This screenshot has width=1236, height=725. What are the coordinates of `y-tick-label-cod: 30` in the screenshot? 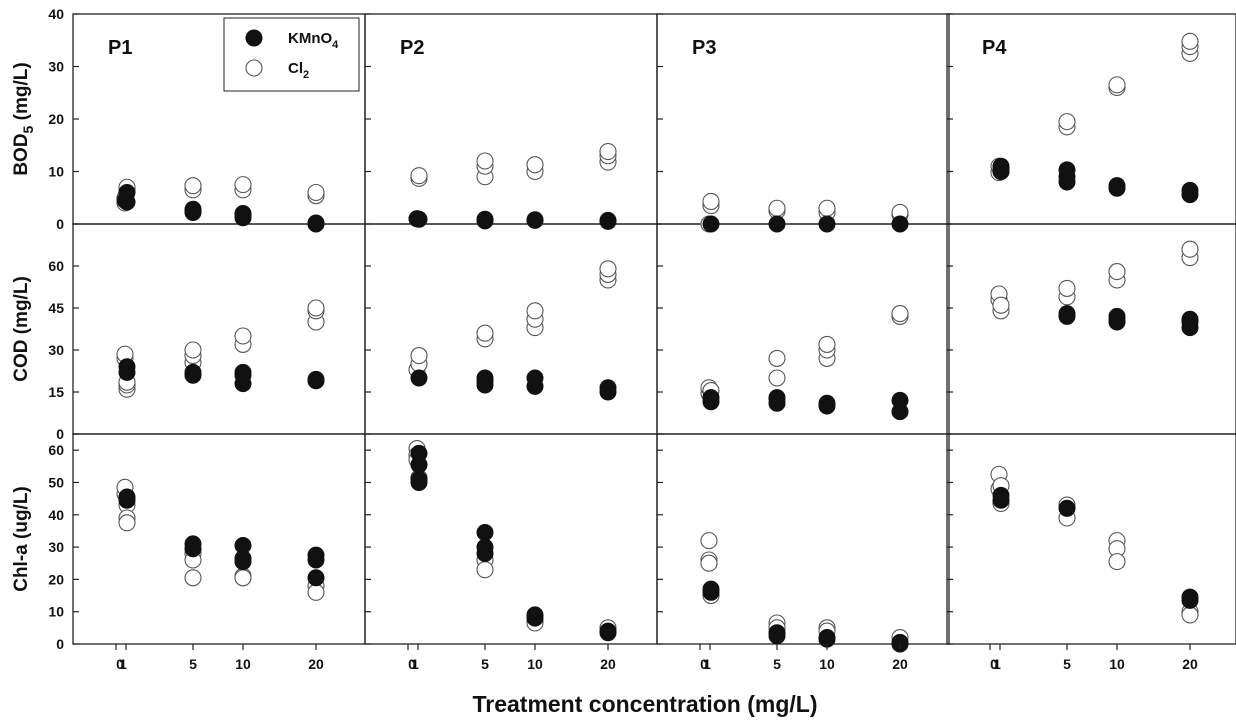 It's located at (56, 350).